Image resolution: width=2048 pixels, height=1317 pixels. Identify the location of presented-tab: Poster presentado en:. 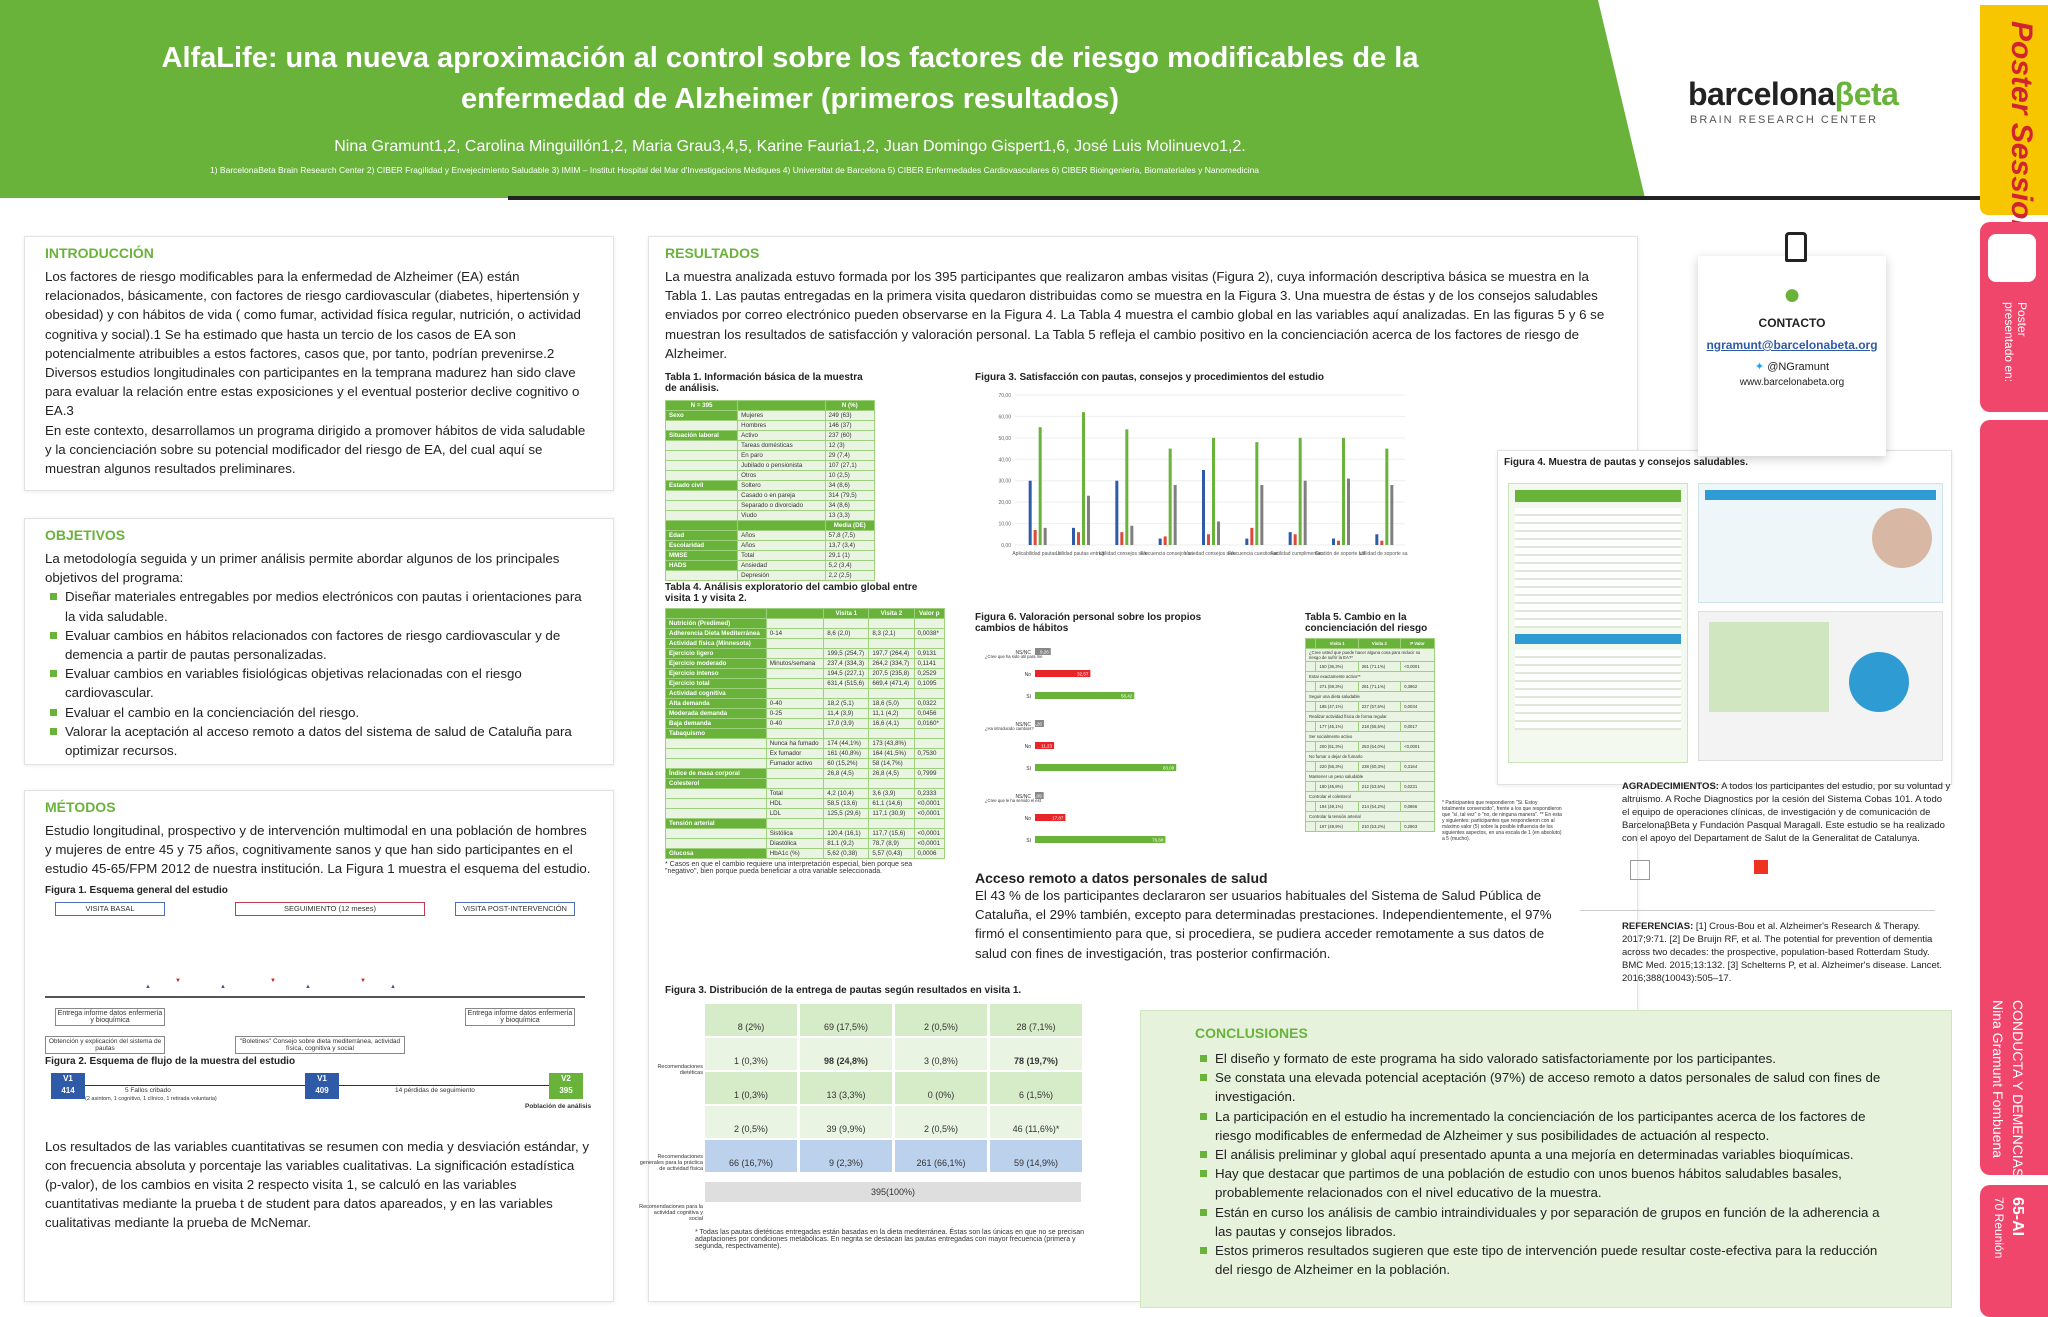
(2014, 317).